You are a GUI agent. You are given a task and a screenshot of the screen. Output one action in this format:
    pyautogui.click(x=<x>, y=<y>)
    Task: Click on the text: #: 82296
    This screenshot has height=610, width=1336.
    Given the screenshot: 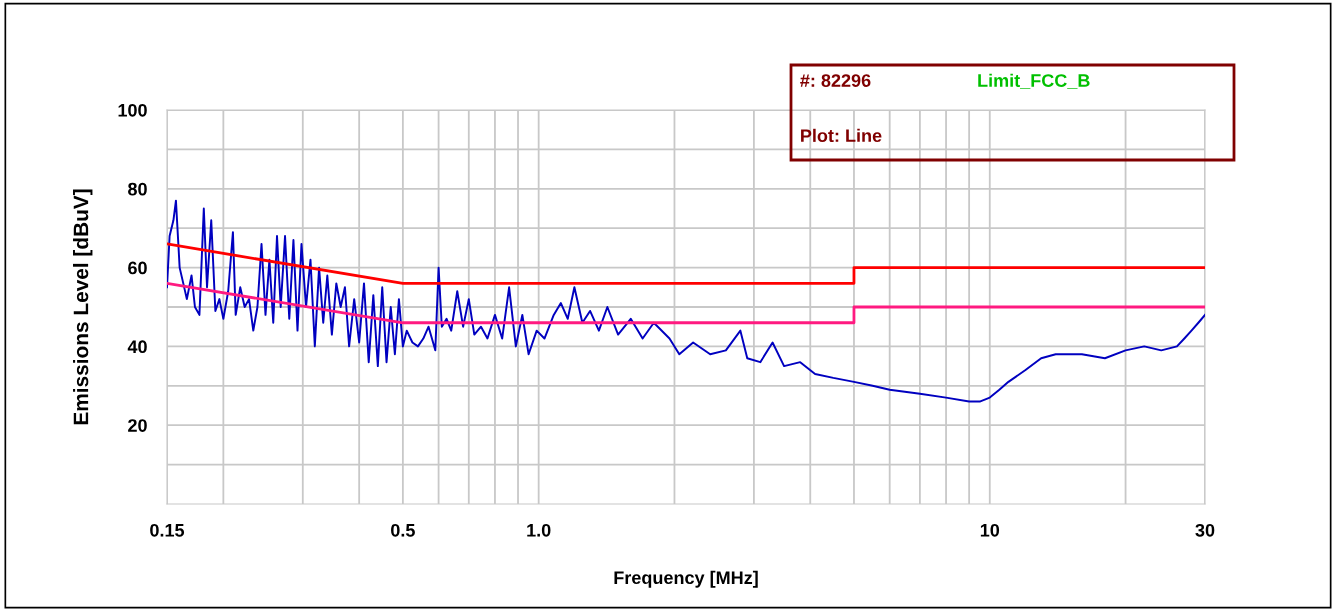 What is the action you would take?
    pyautogui.click(x=835, y=80)
    